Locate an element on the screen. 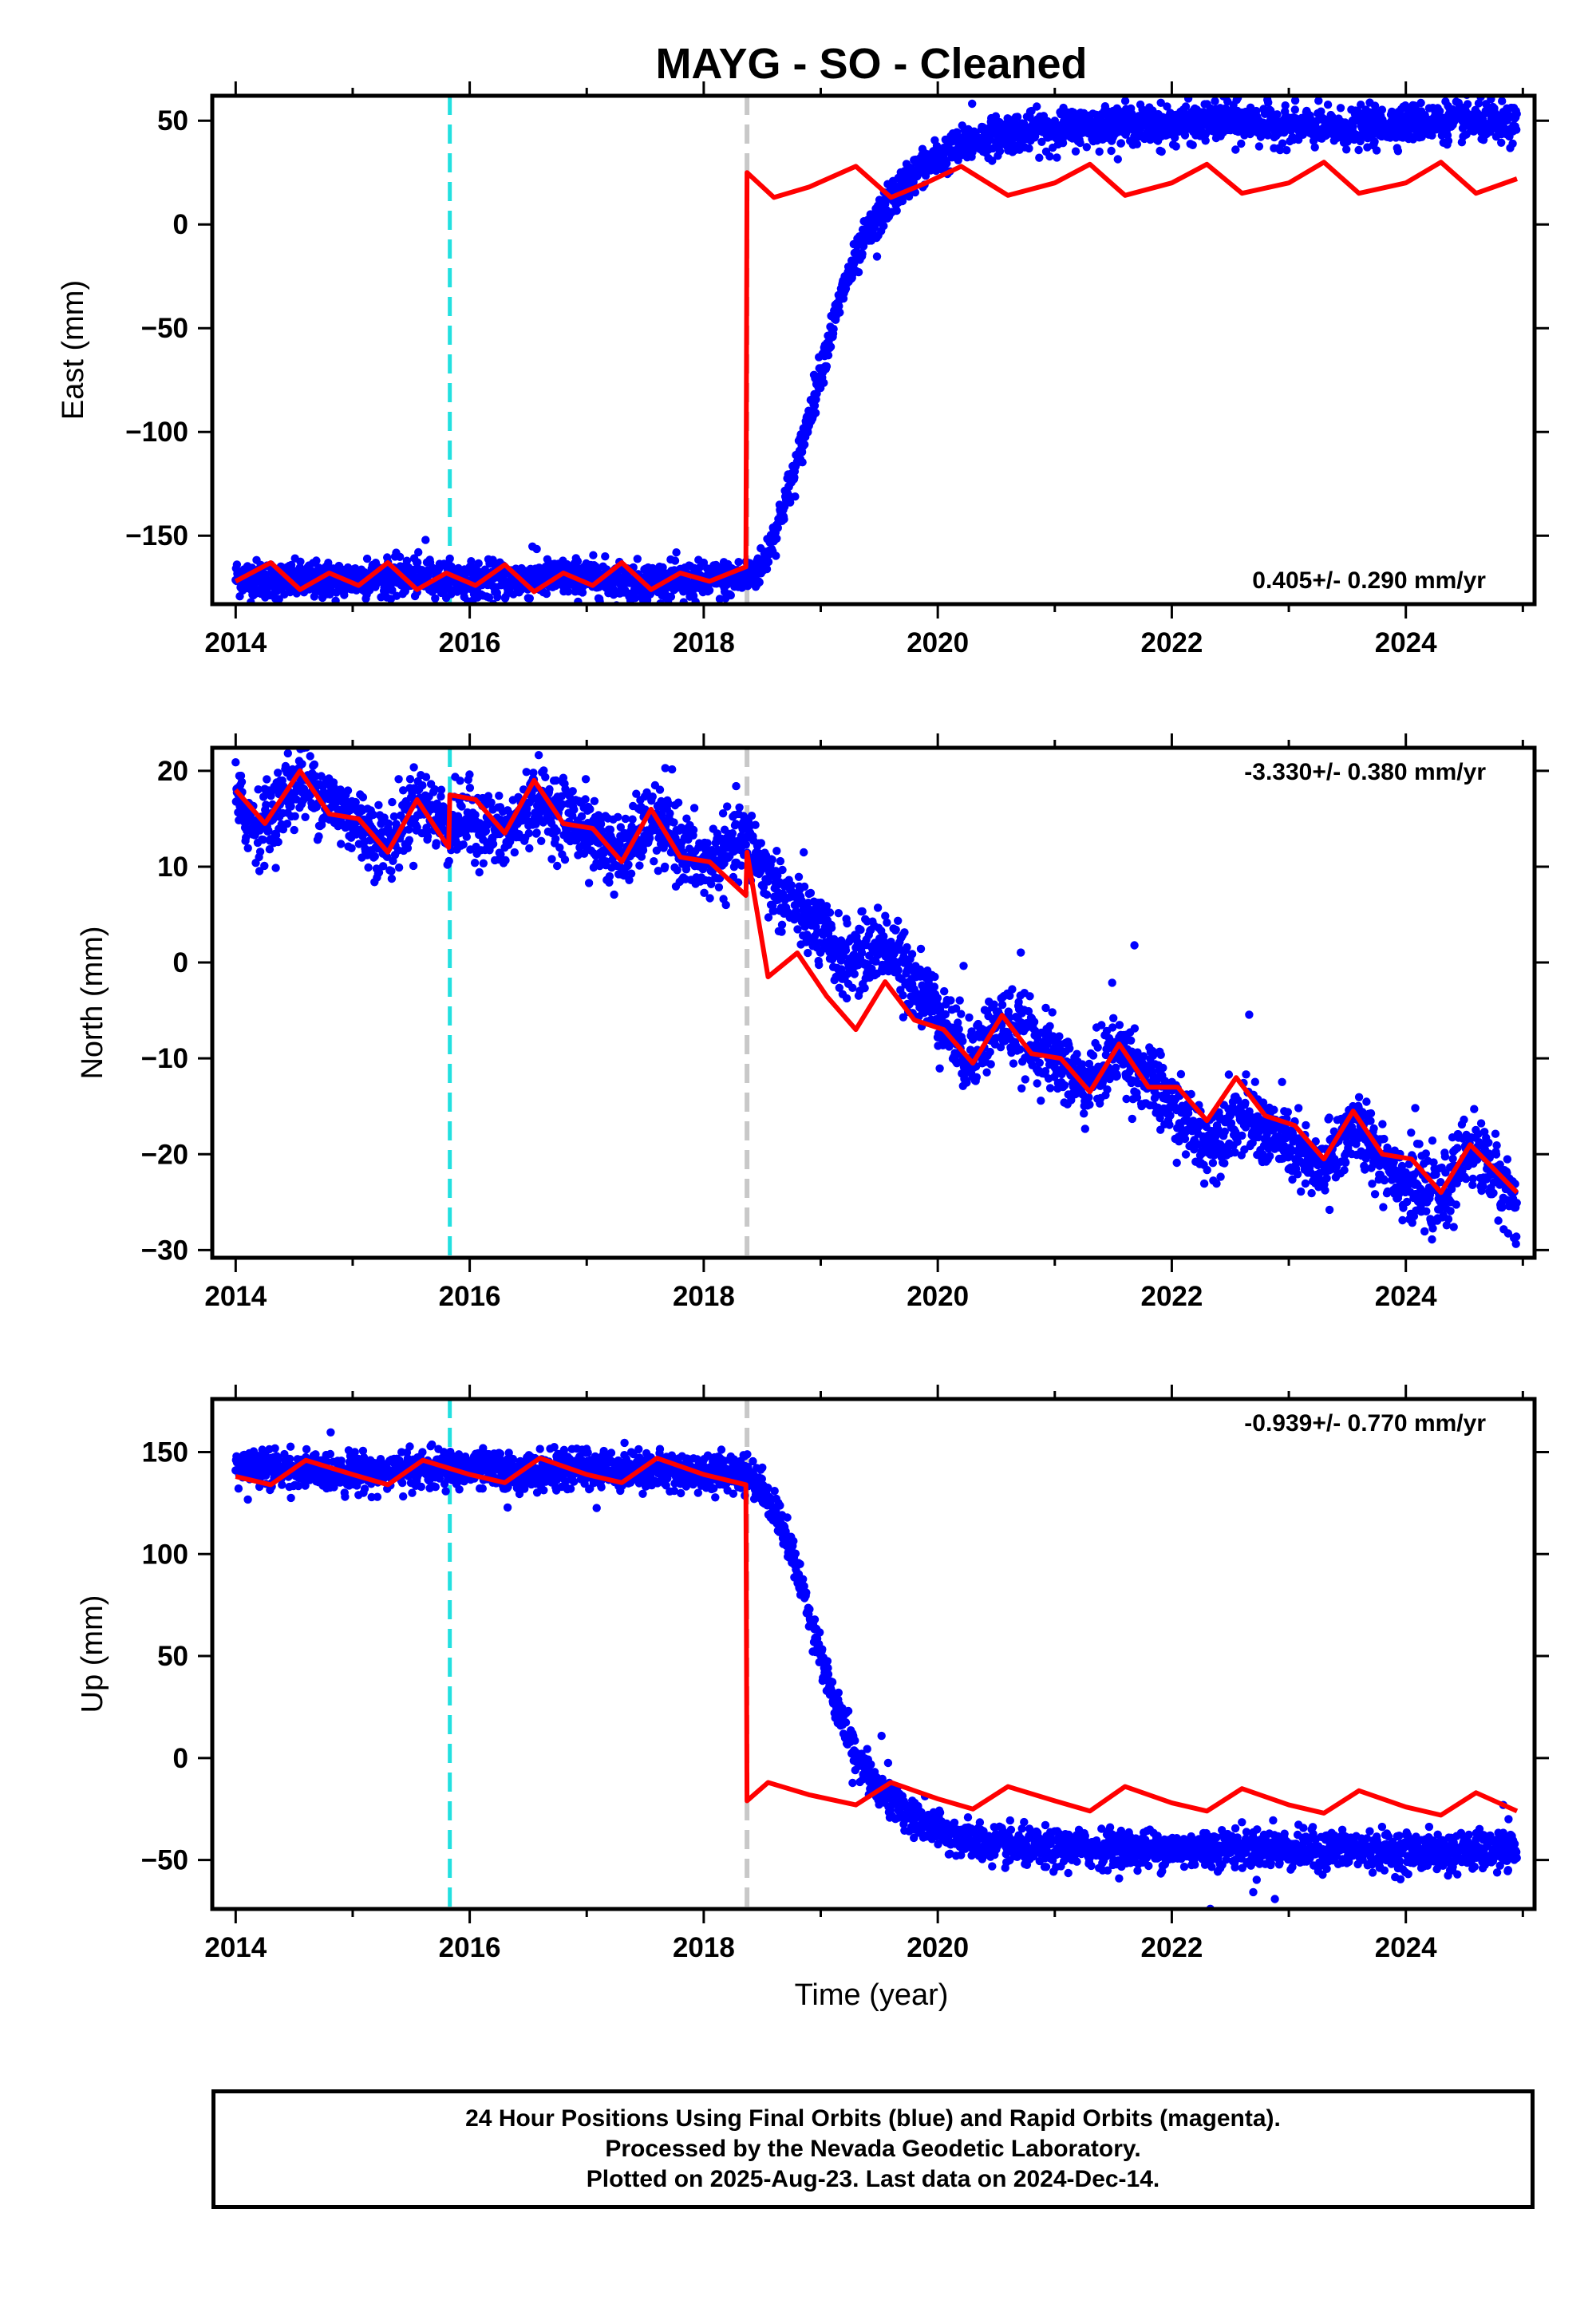 This screenshot has height=2316, width=1596. y-tick-label: 50 is located at coordinates (172, 120).